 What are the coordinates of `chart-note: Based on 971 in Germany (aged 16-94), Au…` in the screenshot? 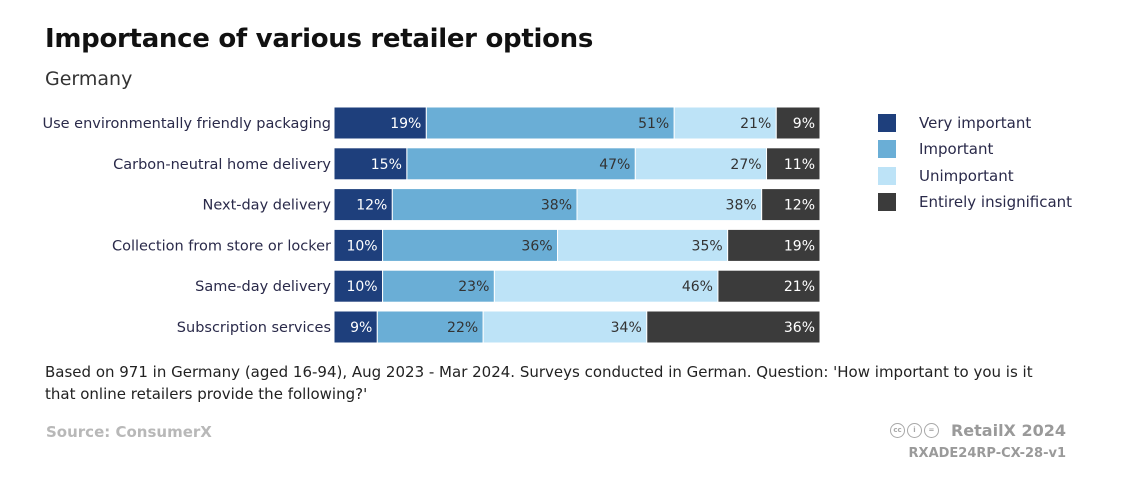 It's located at (539, 383).